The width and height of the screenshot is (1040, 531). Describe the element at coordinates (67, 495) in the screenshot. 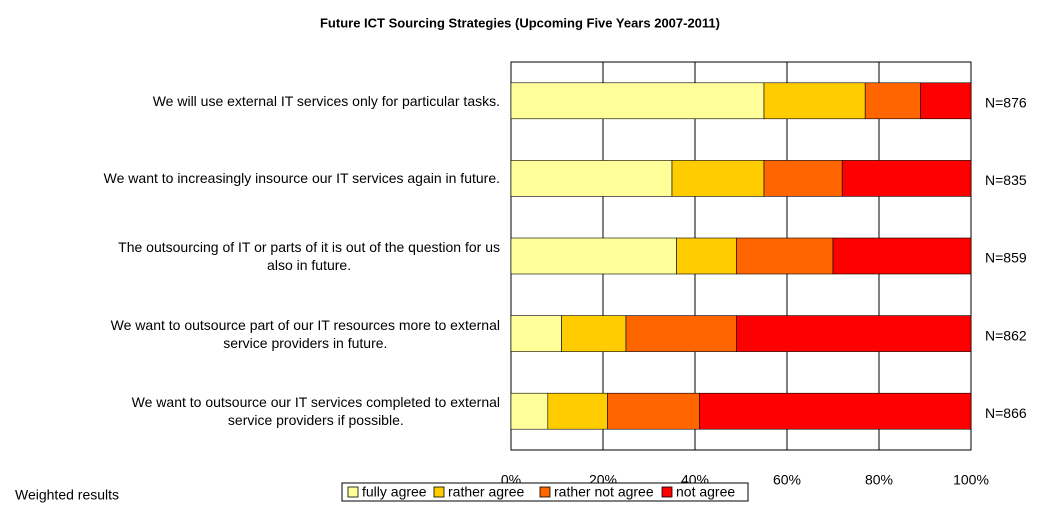

I see `note: Weighted results` at that location.